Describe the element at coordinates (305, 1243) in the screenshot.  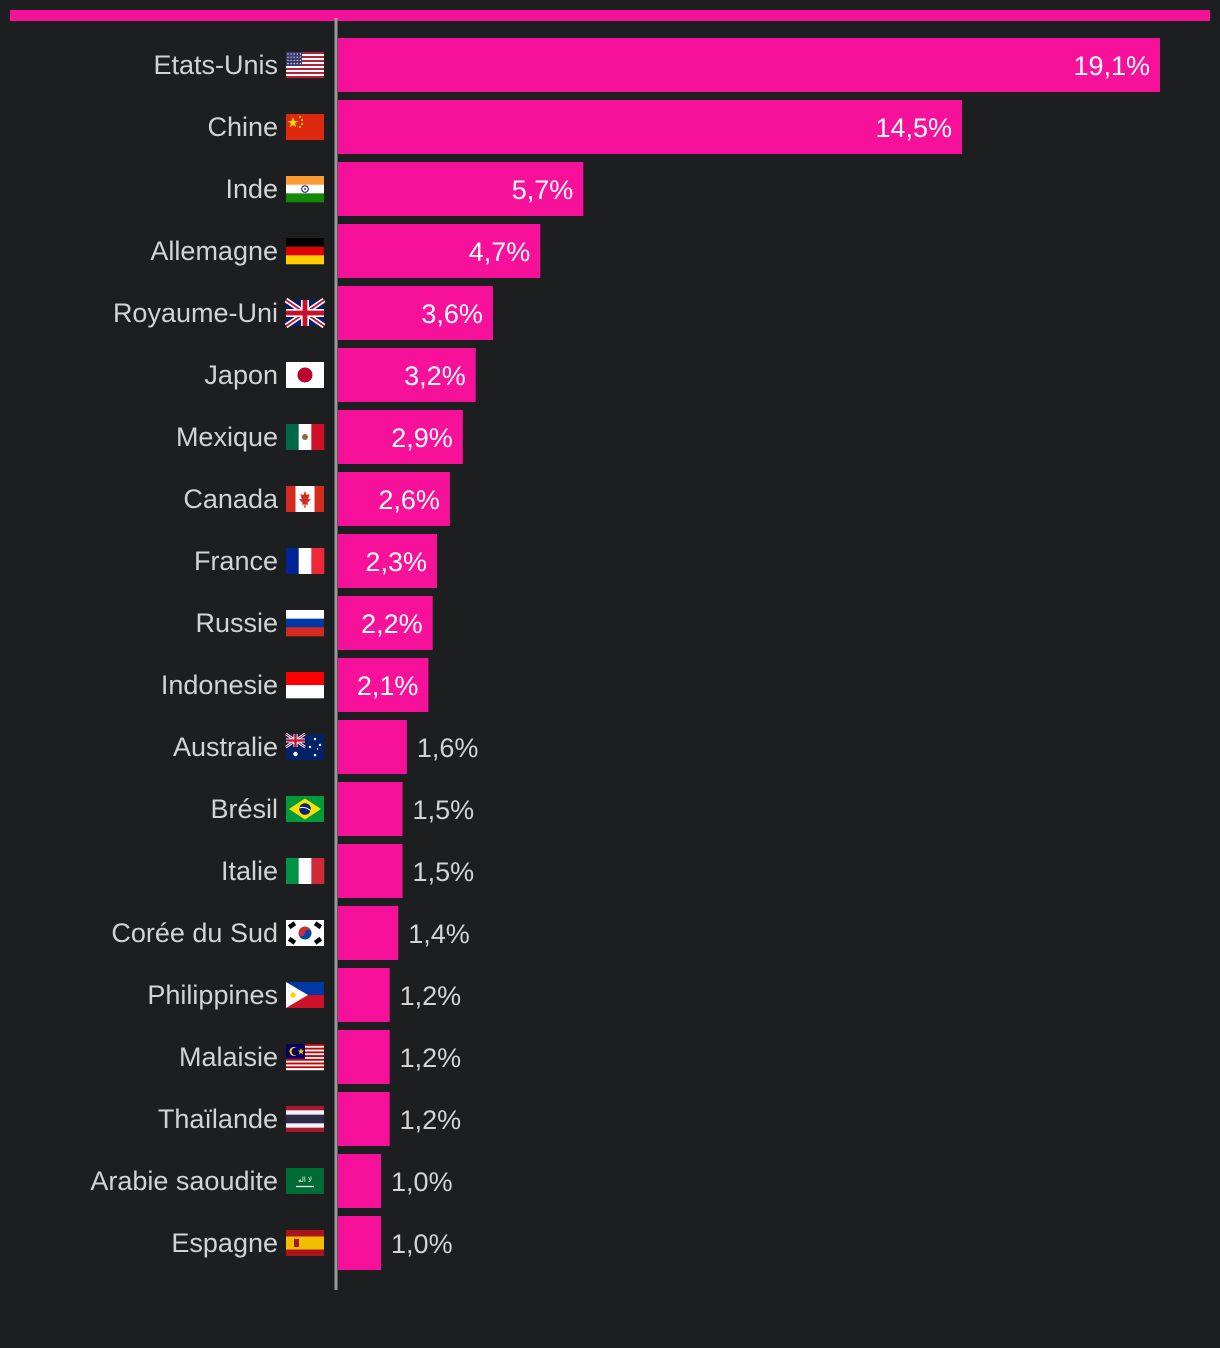
I see `es-flag-icon` at that location.